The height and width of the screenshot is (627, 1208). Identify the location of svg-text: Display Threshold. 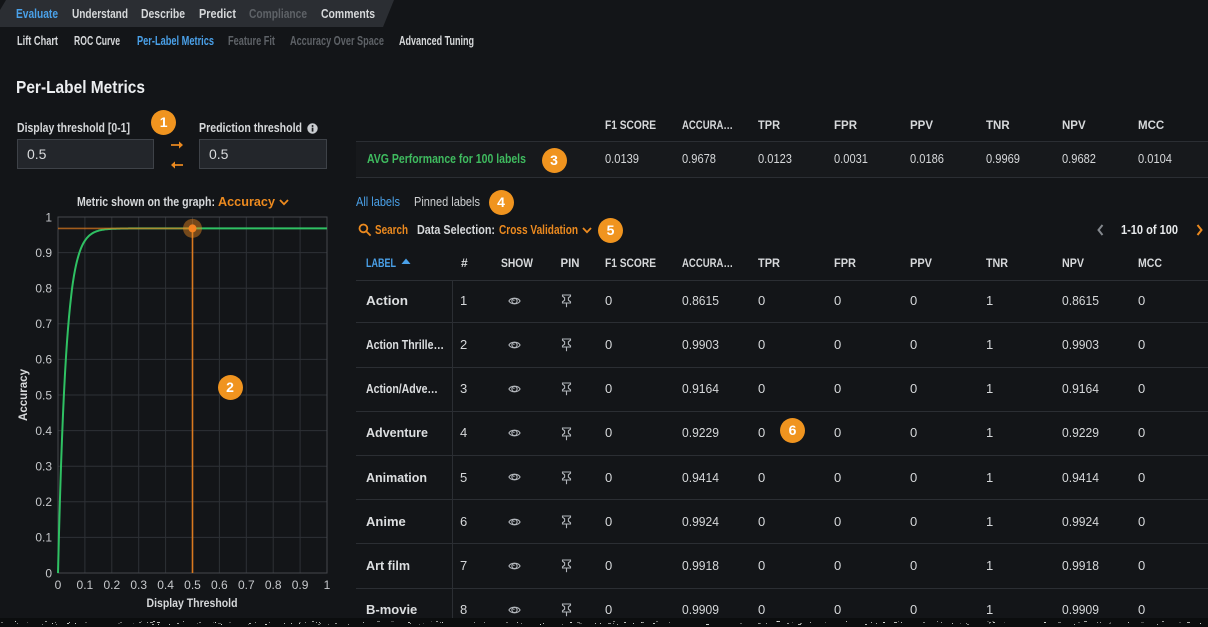
(192, 603).